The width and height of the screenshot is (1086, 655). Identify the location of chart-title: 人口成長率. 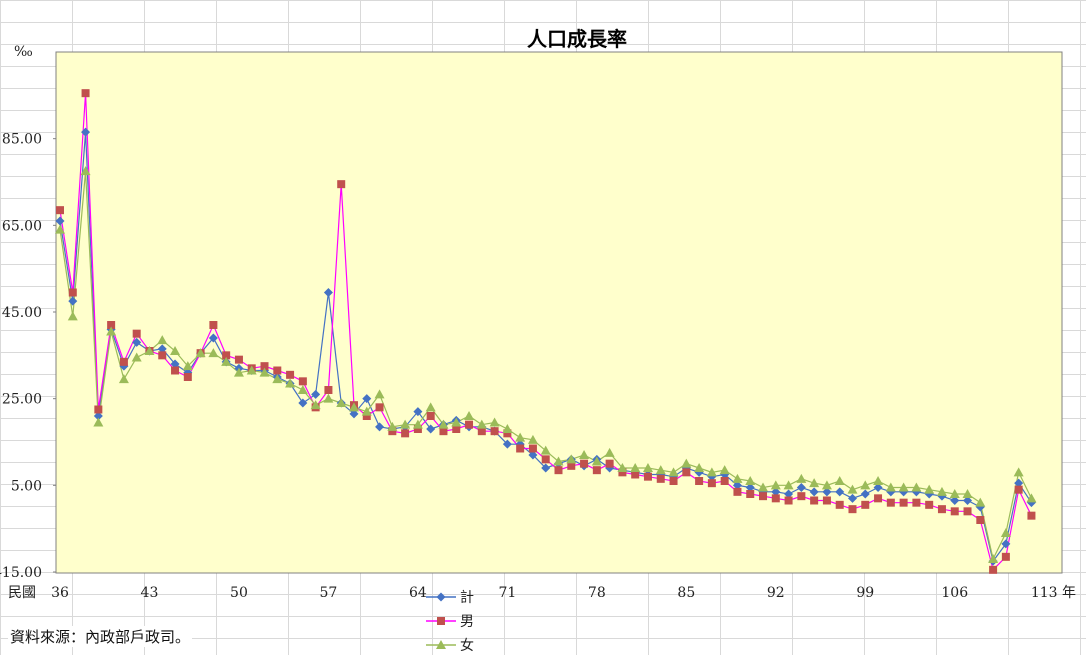
(577, 39).